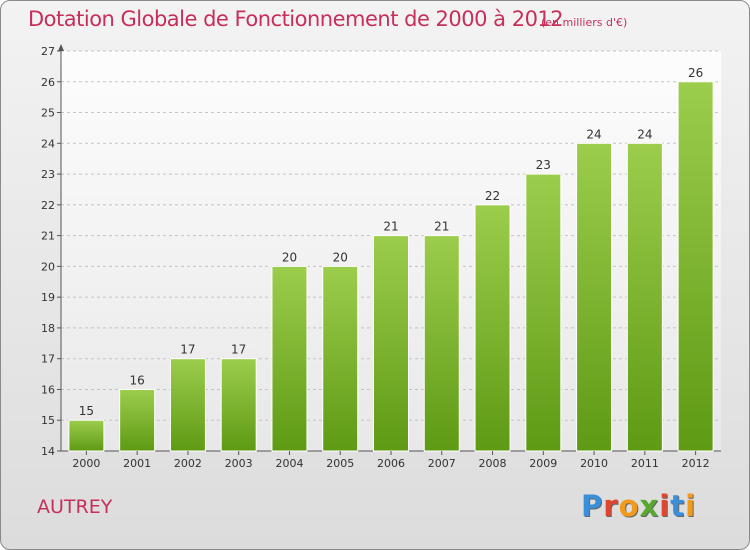 The width and height of the screenshot is (750, 550). I want to click on y-tick-label: 19, so click(48, 297).